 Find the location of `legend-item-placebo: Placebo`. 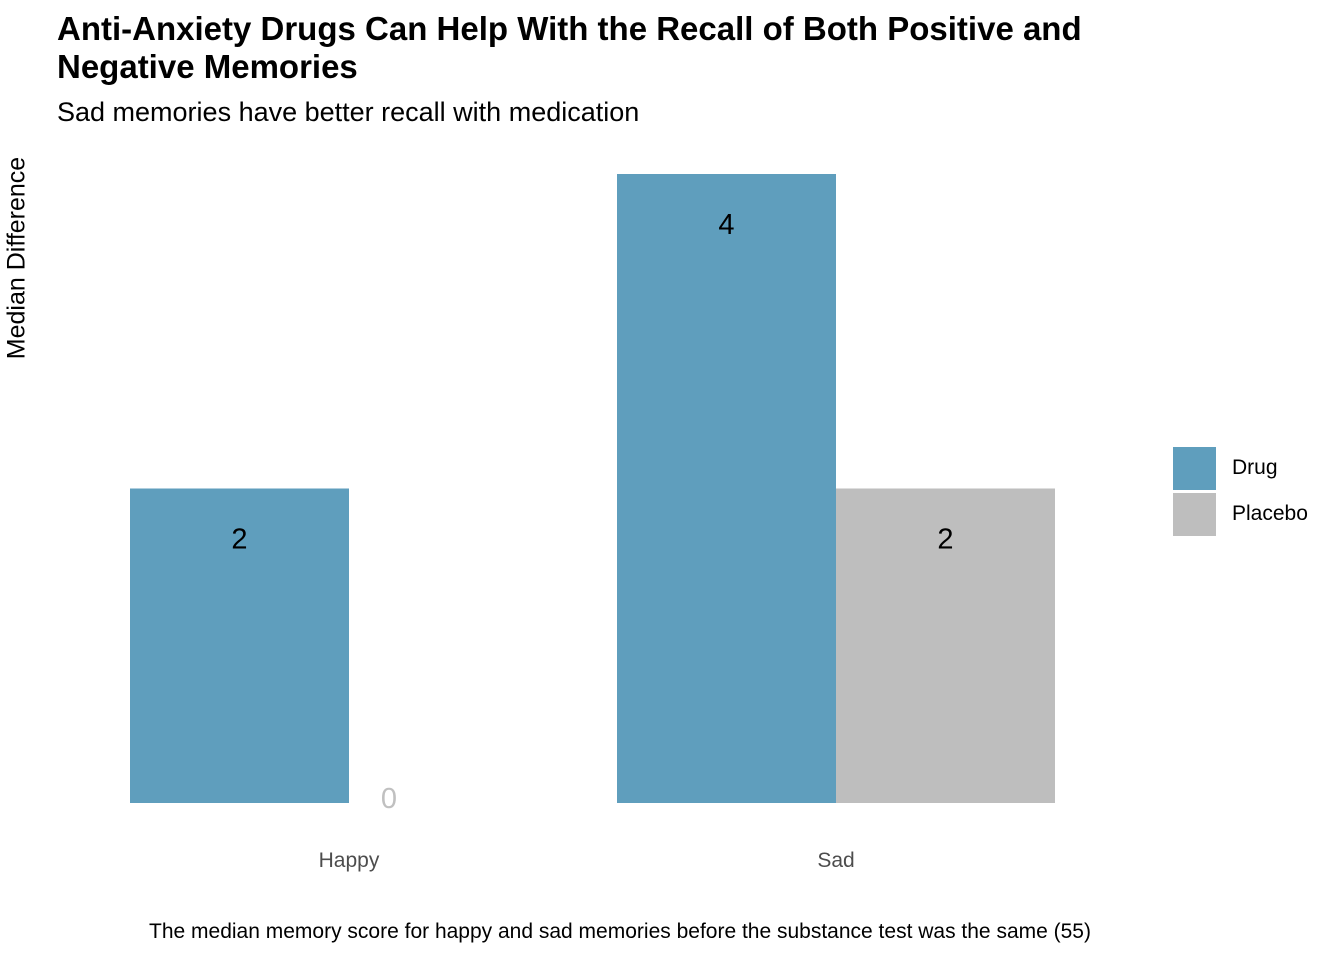

legend-item-placebo: Placebo is located at coordinates (1240, 514).